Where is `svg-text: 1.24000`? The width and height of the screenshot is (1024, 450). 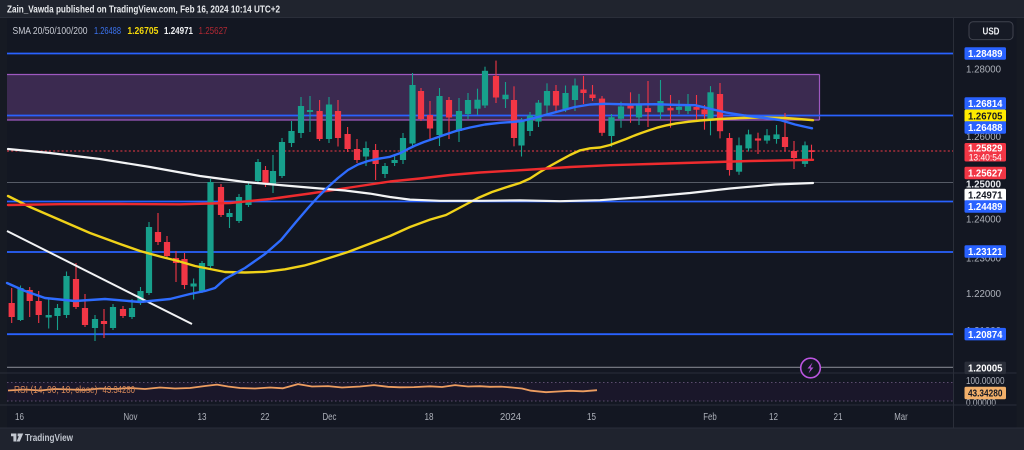
svg-text: 1.24000 is located at coordinates (983, 220).